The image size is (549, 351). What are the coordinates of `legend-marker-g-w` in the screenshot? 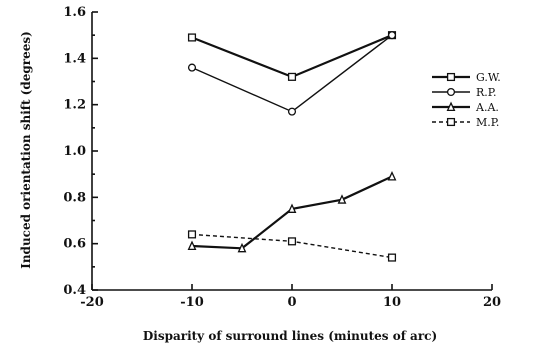 It's located at (451, 77).